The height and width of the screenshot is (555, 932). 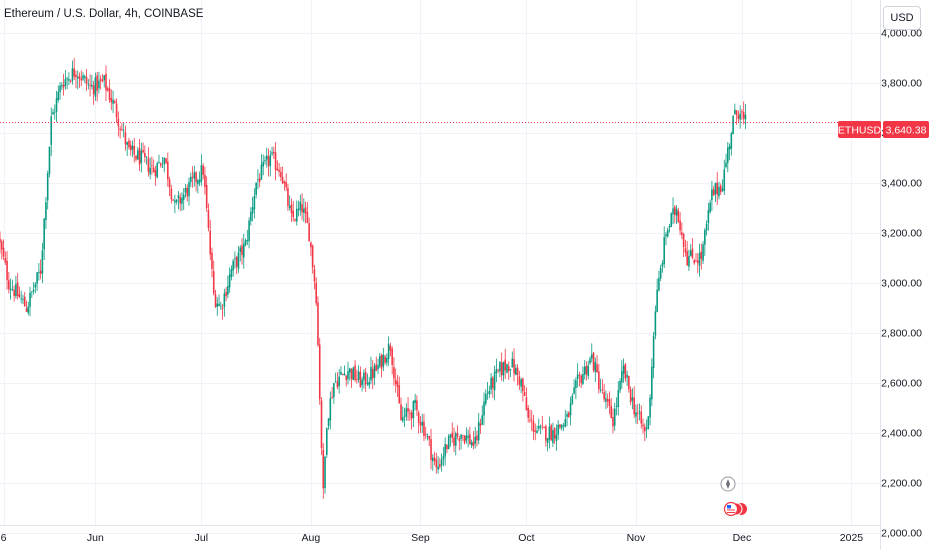 What do you see at coordinates (902, 18) in the screenshot?
I see `currency-button: USD` at bounding box center [902, 18].